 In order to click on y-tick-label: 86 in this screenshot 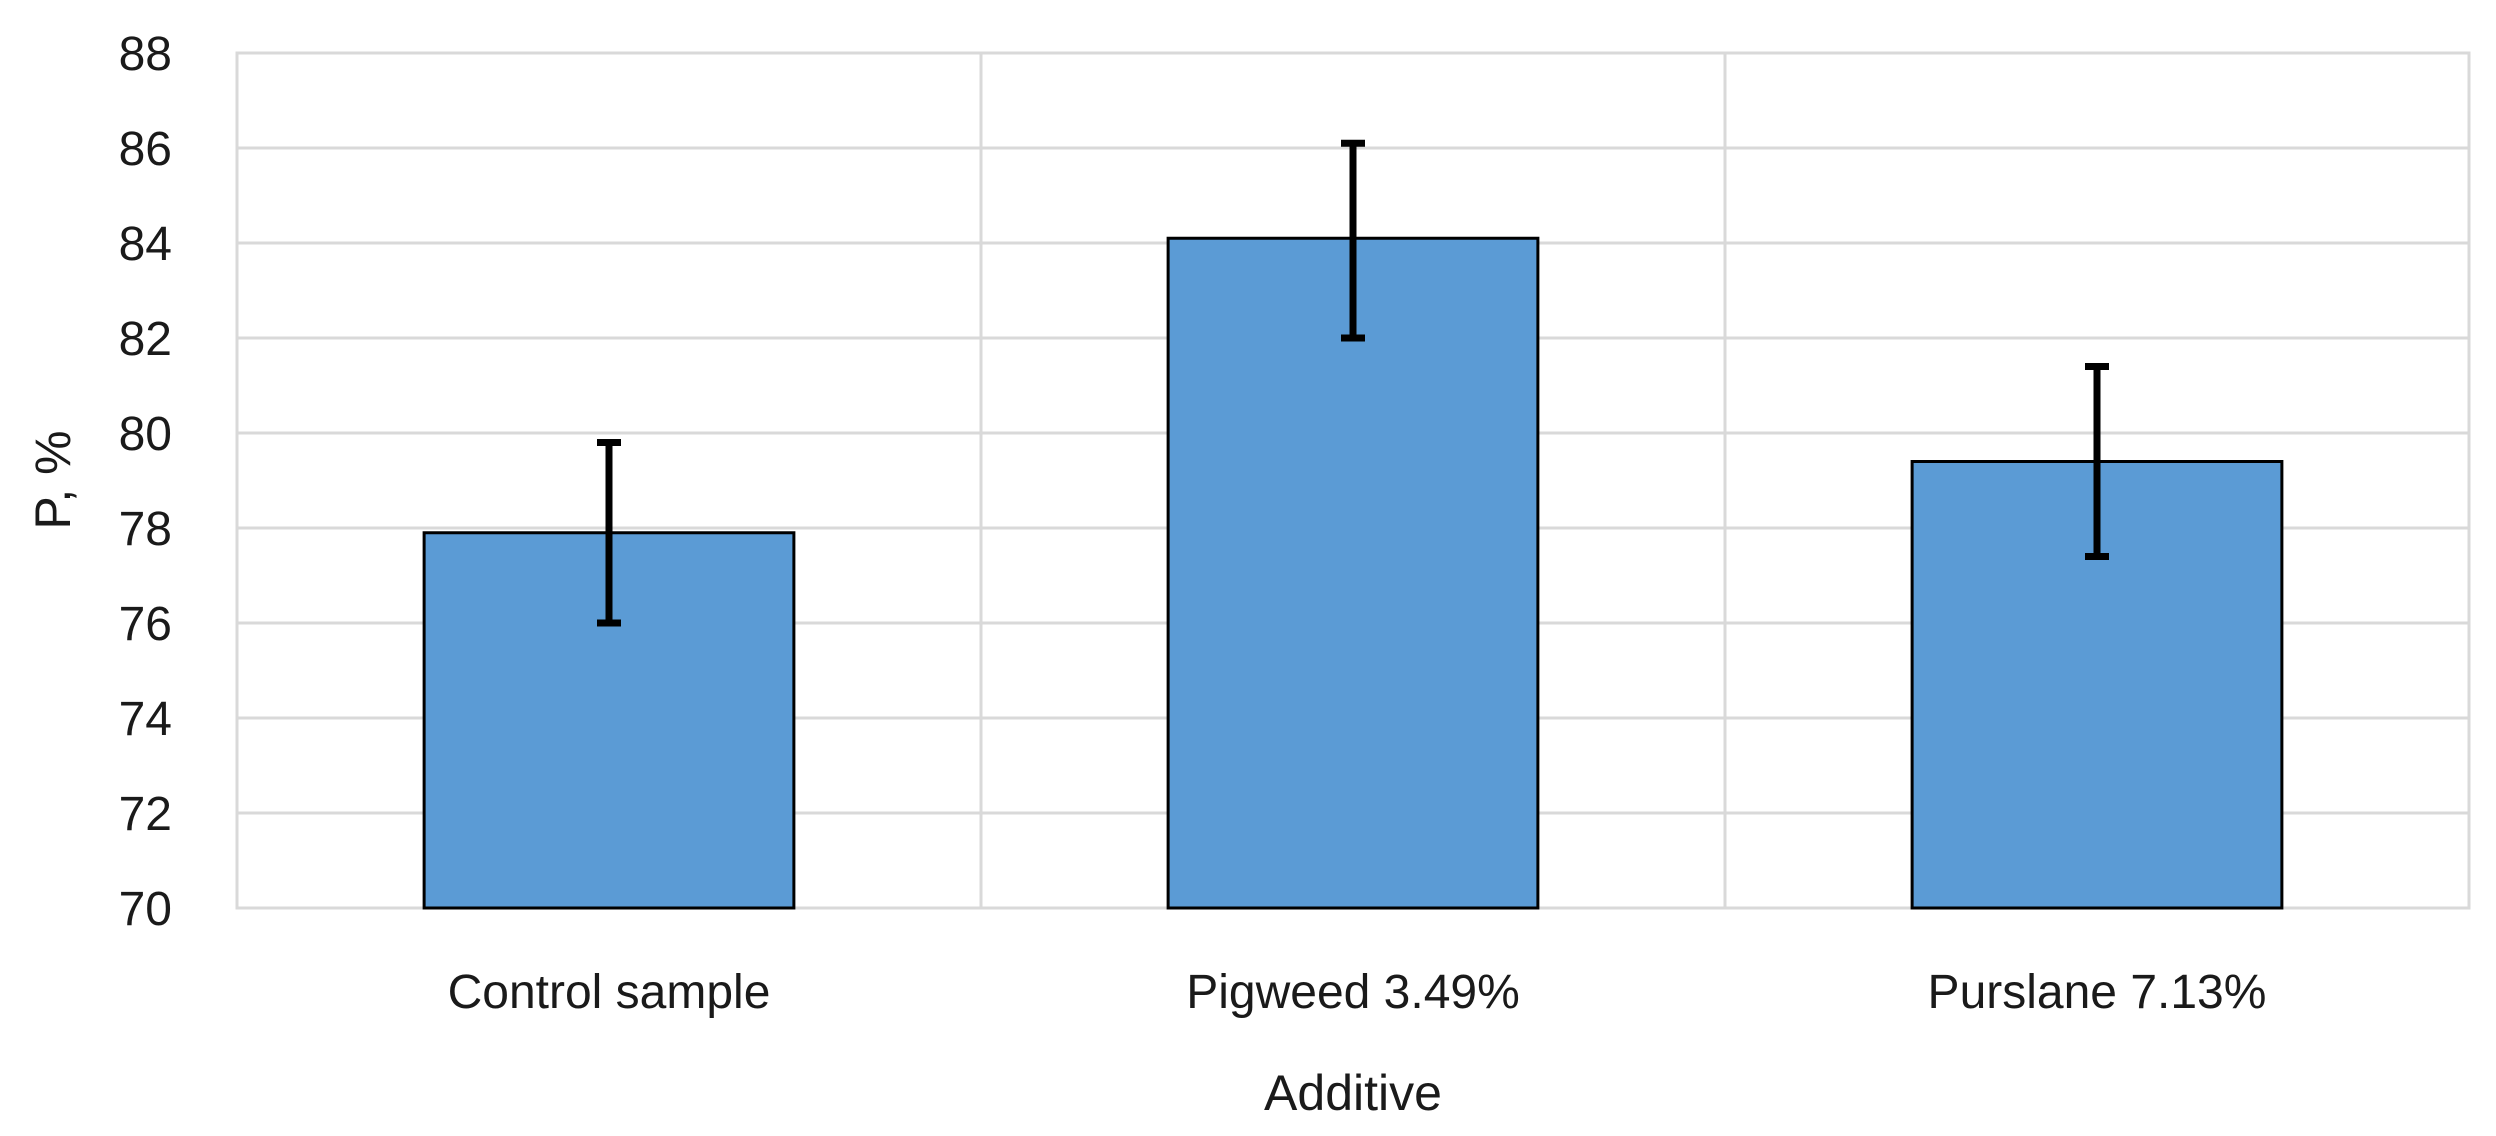, I will do `click(145, 149)`.